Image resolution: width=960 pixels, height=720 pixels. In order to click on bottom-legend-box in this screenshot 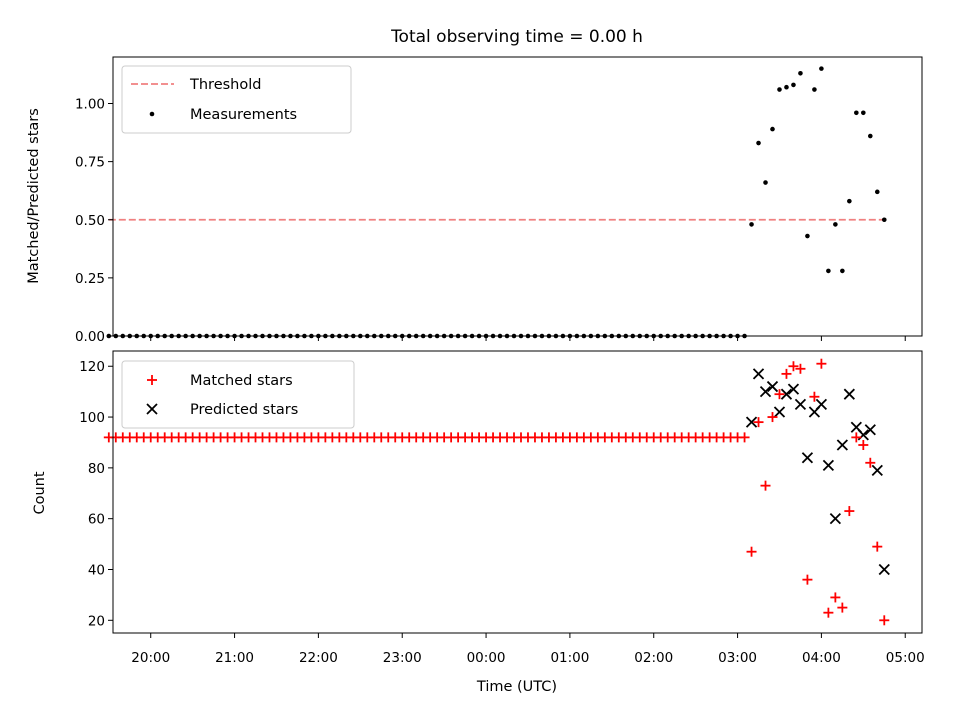, I will do `click(238, 394)`.